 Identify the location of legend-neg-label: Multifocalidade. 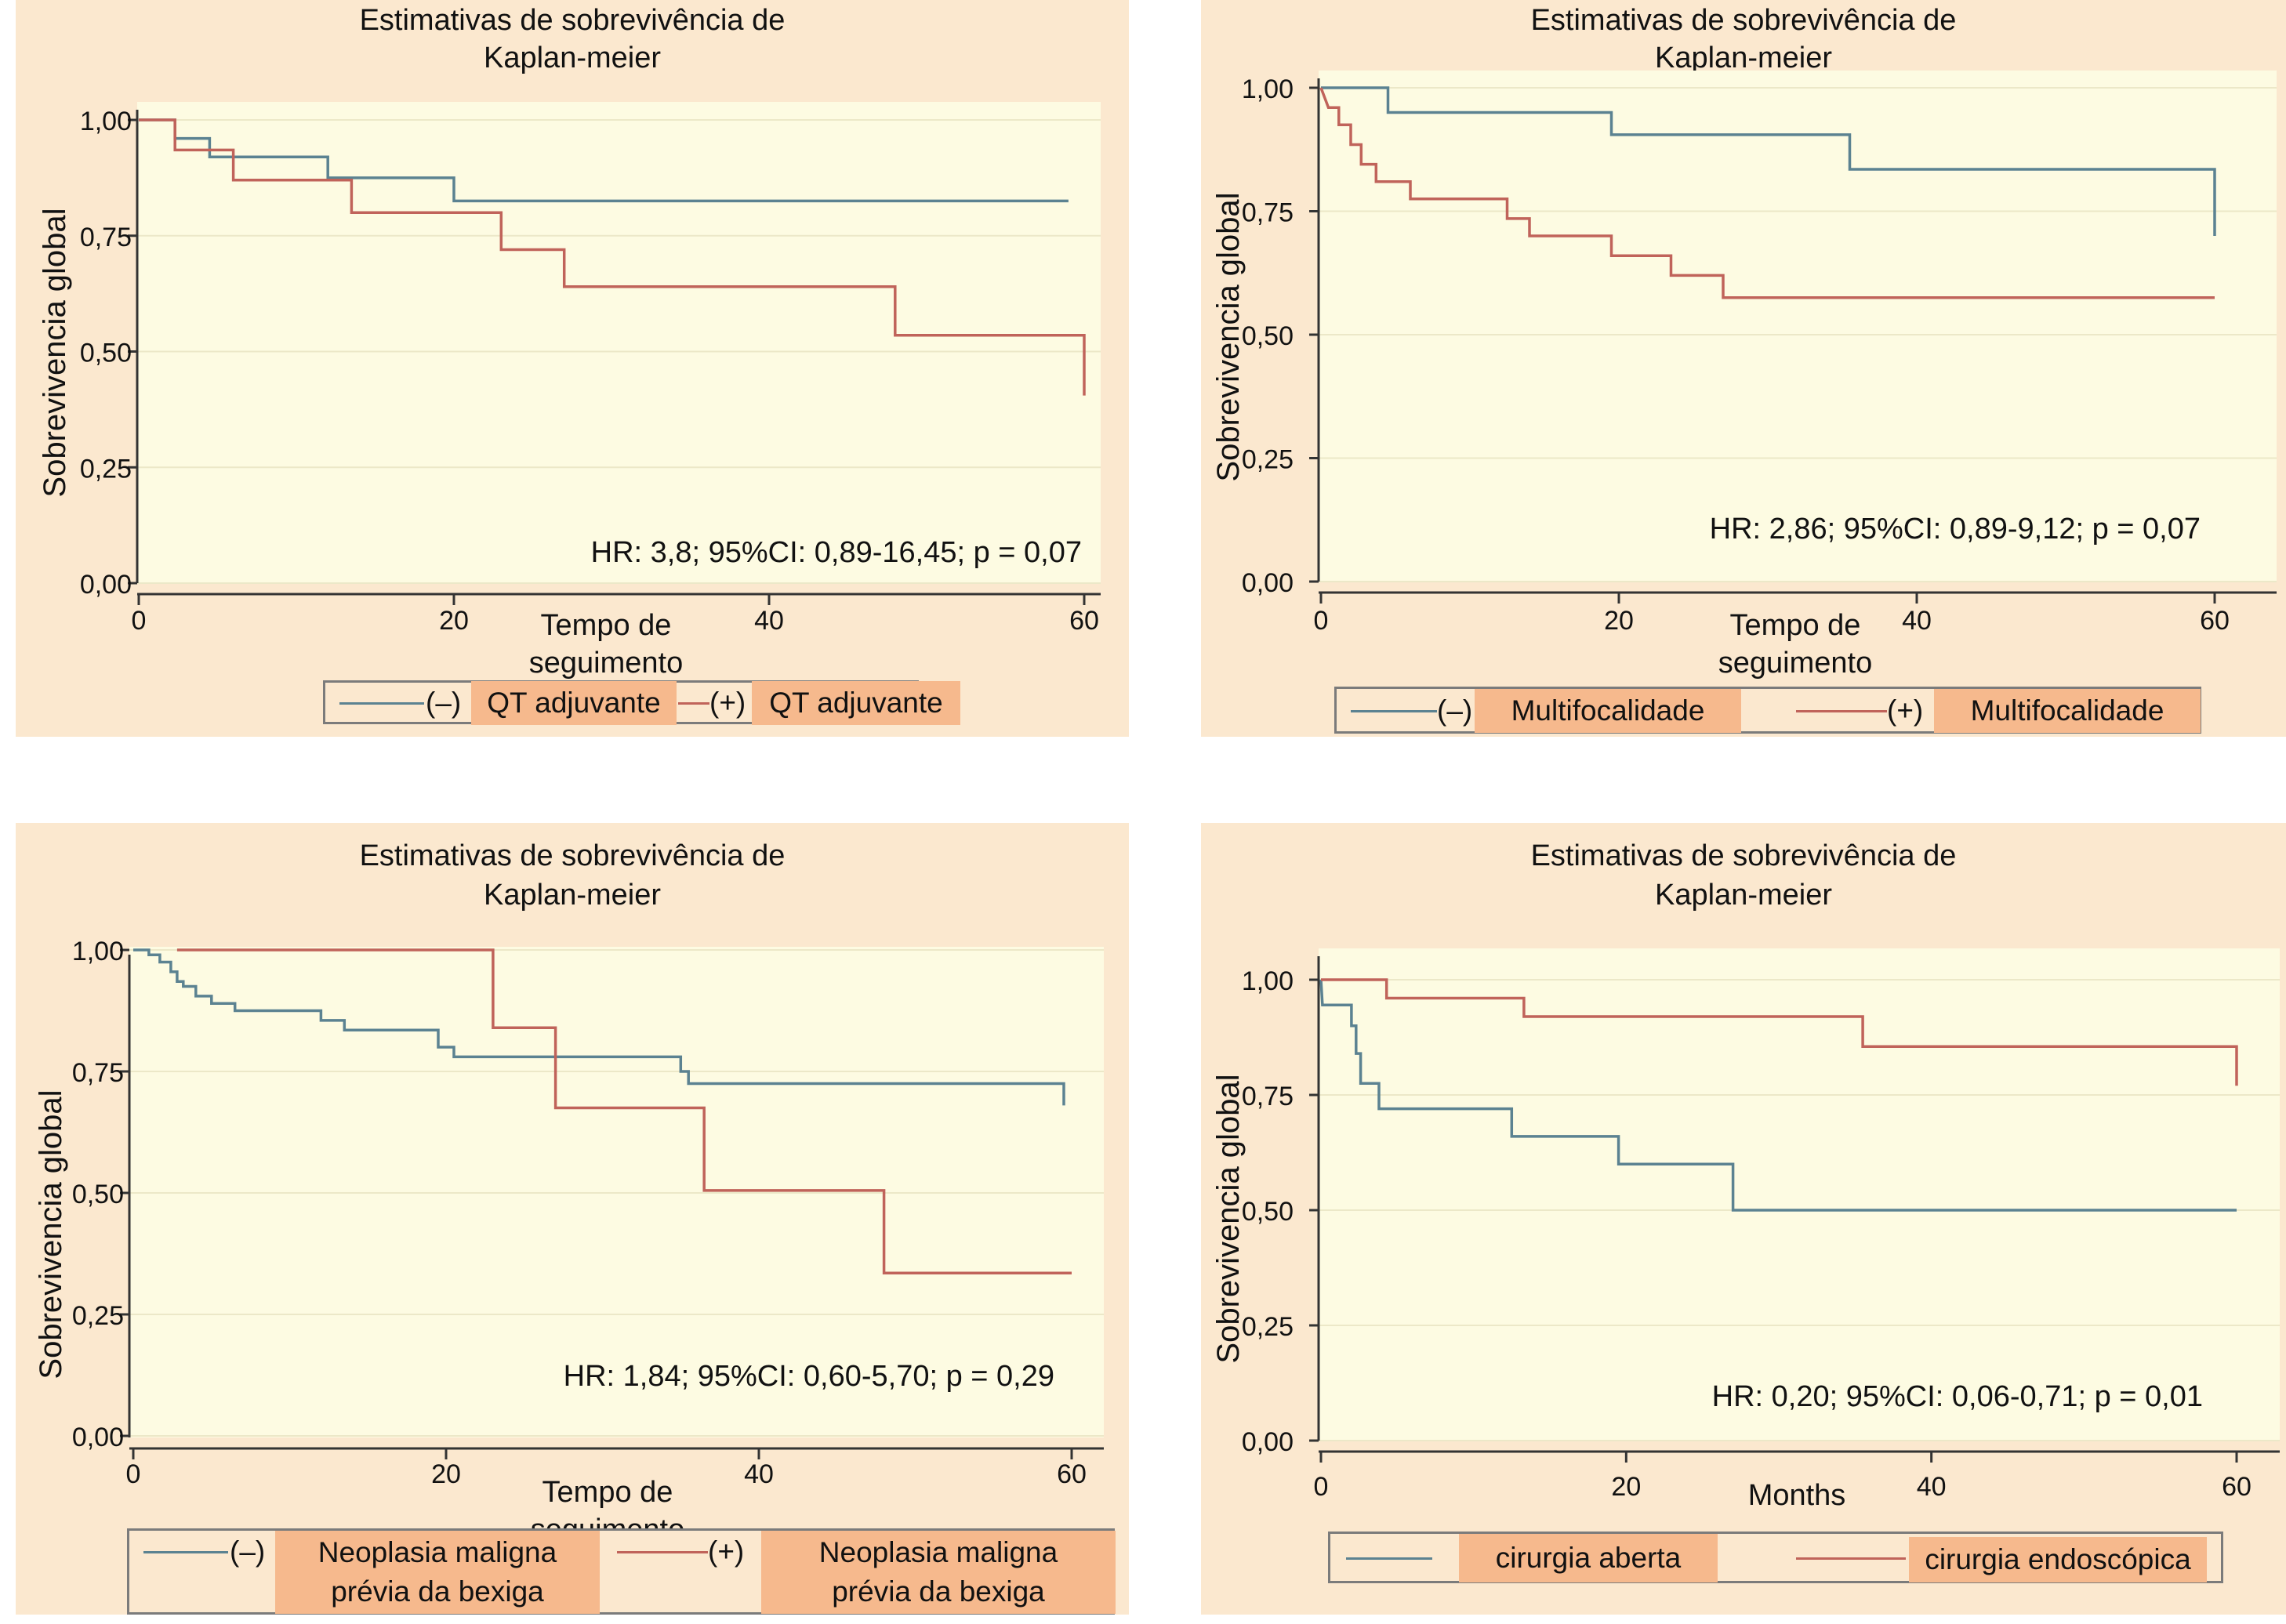
(1608, 711).